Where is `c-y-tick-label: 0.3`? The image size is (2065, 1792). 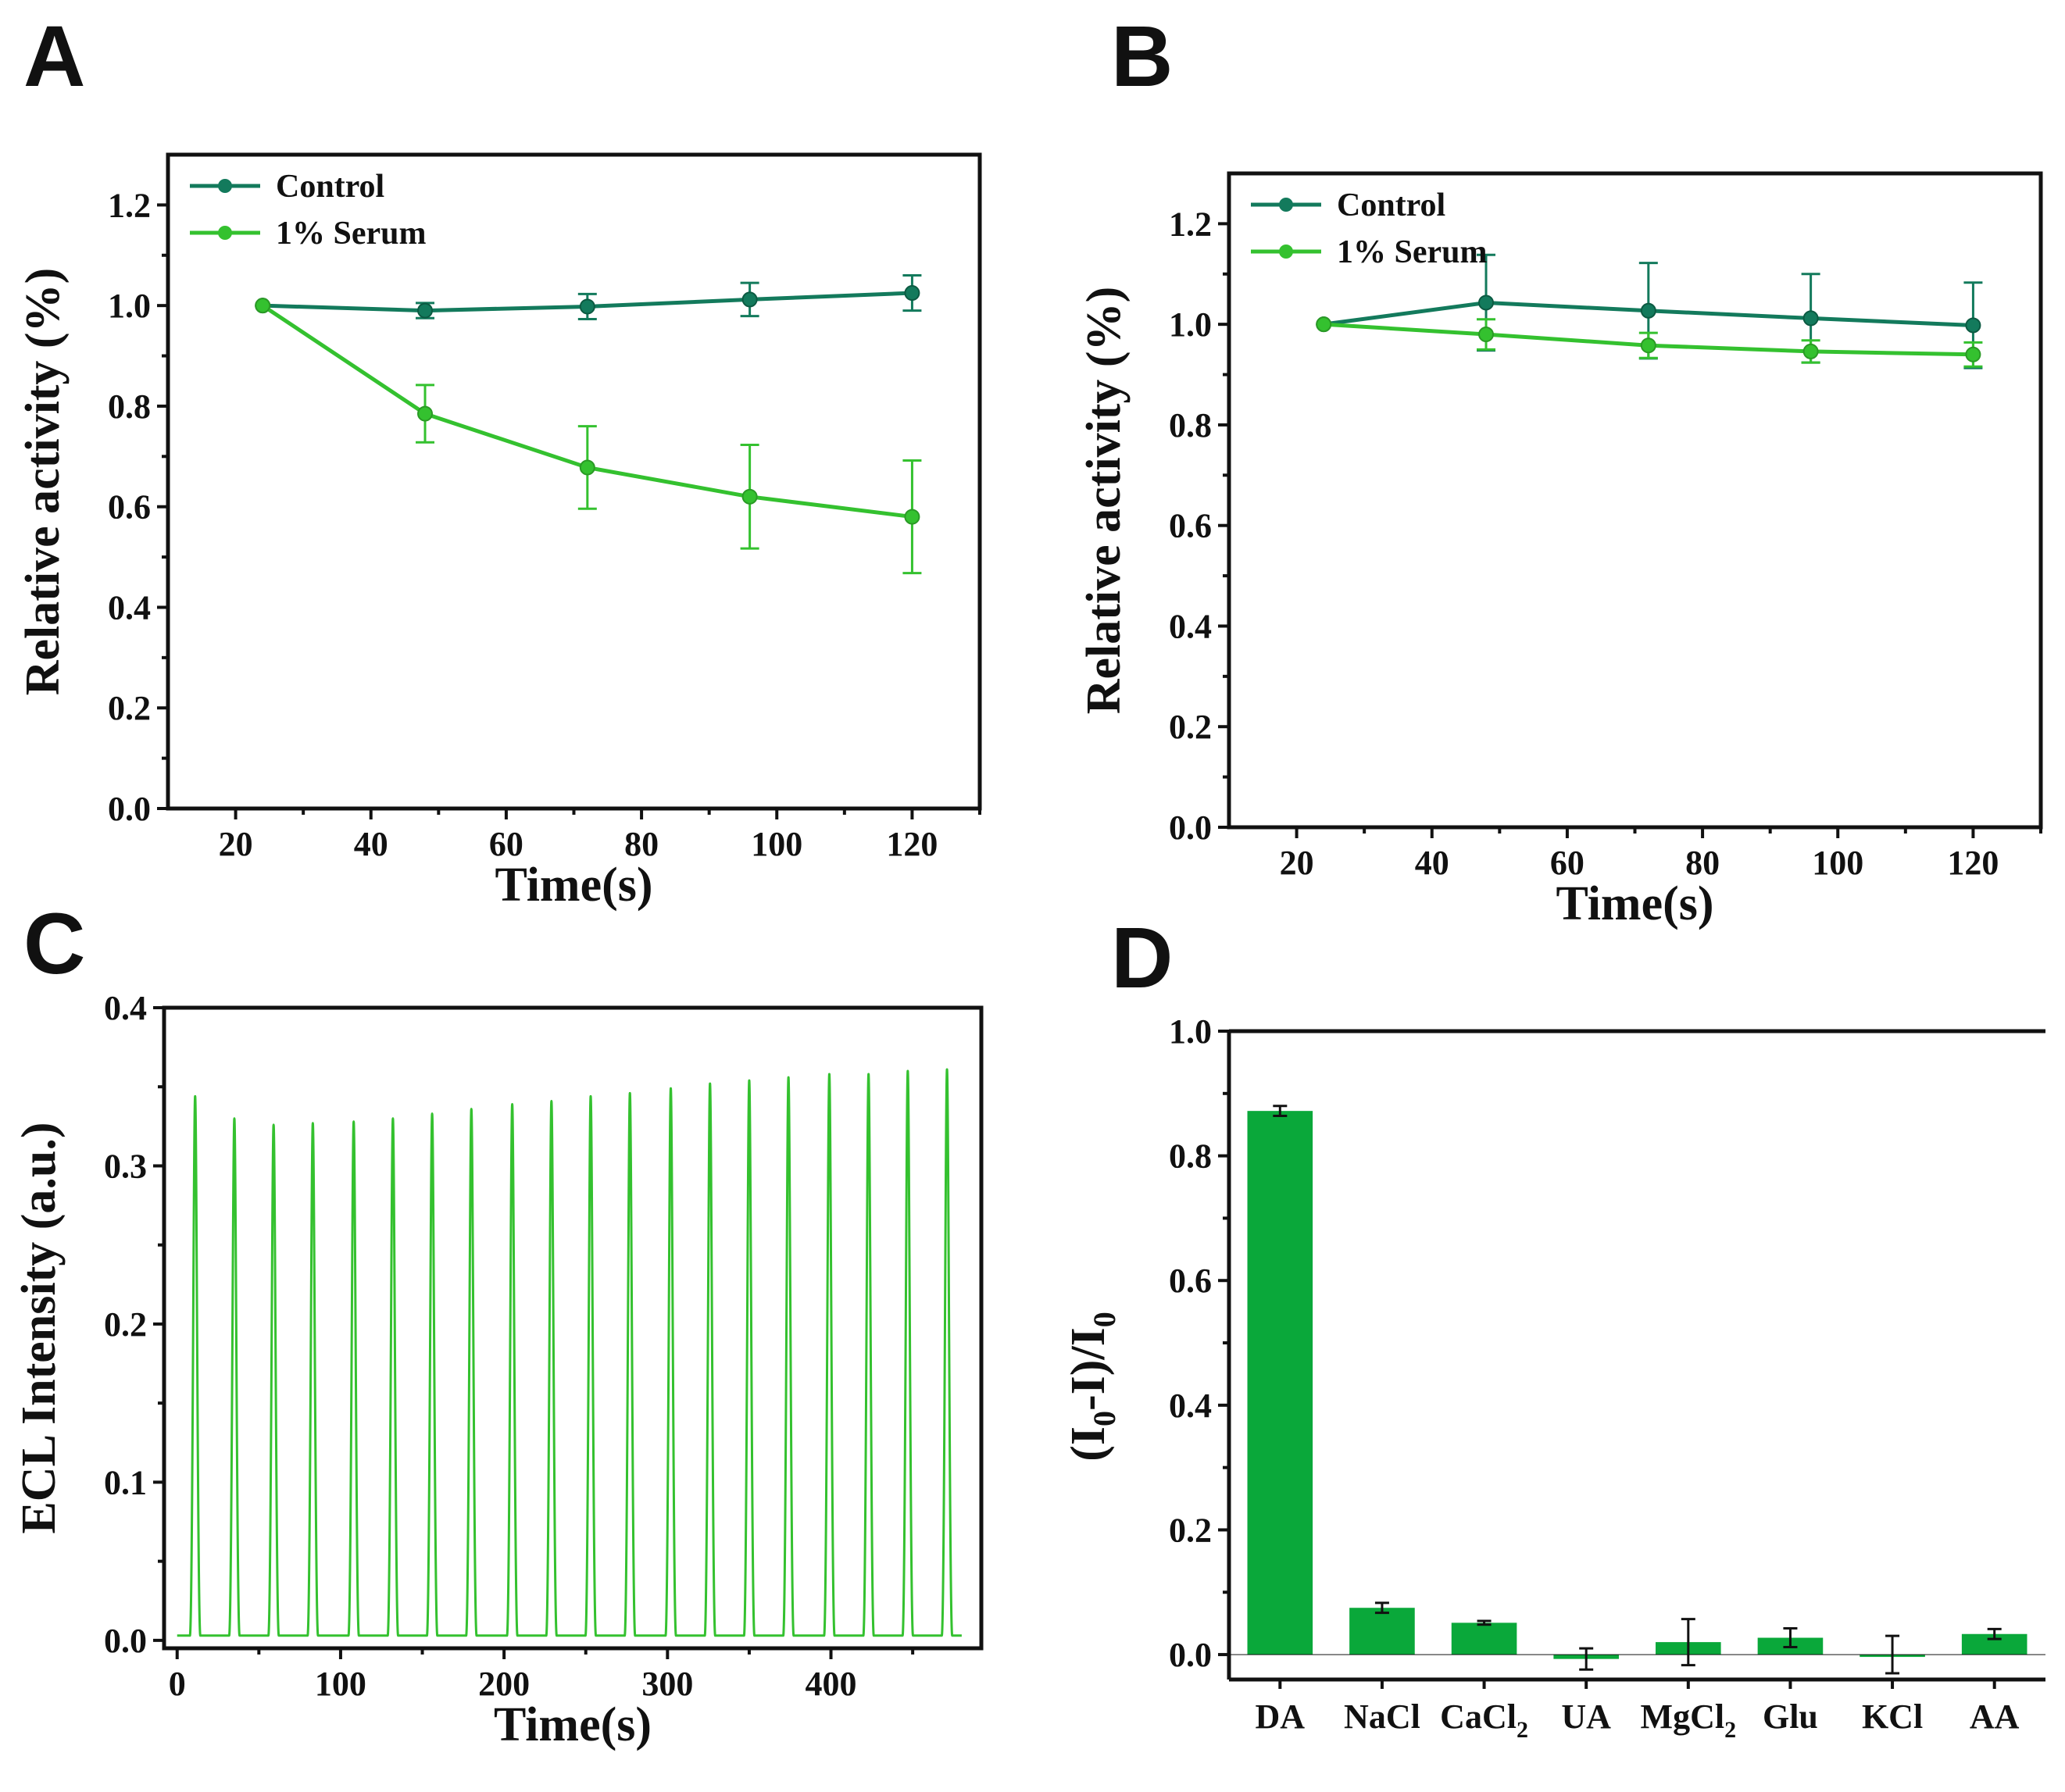 c-y-tick-label: 0.3 is located at coordinates (125, 1166).